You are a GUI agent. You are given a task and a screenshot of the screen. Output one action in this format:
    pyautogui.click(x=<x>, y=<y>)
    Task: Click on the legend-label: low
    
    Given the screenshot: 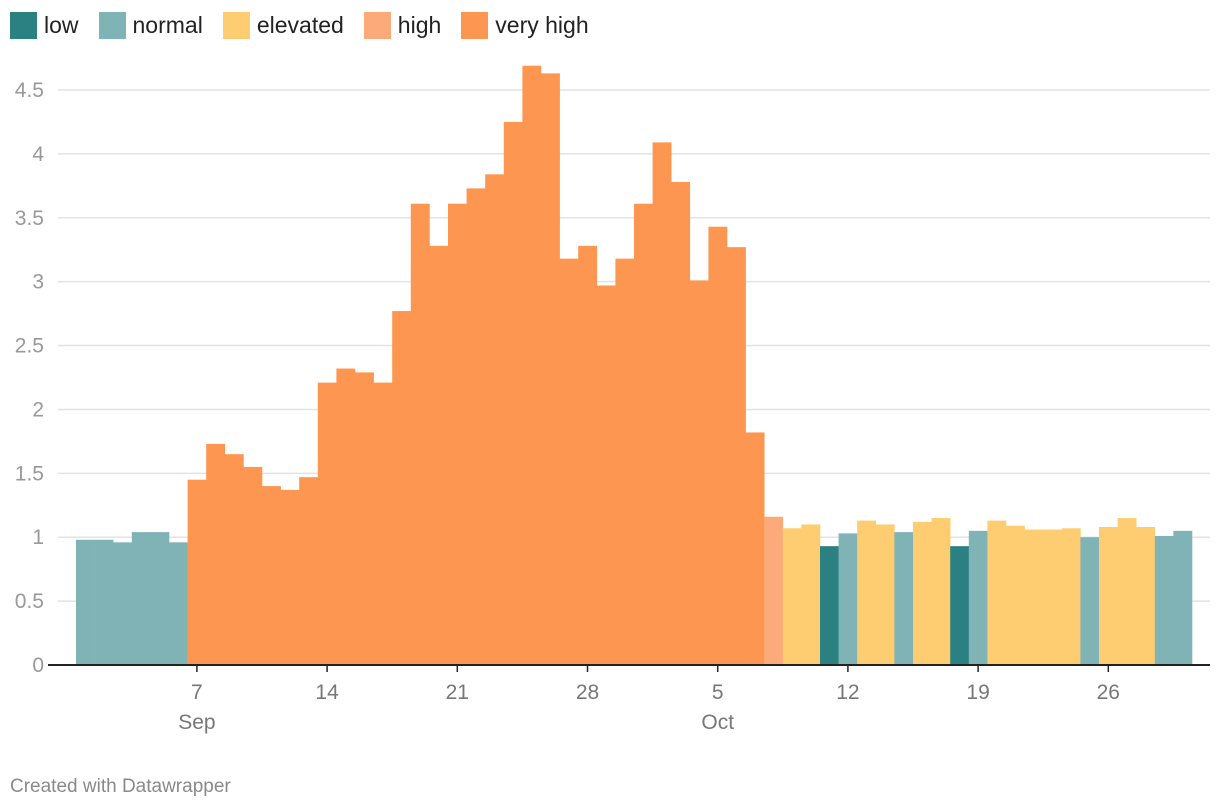 What is the action you would take?
    pyautogui.click(x=61, y=25)
    